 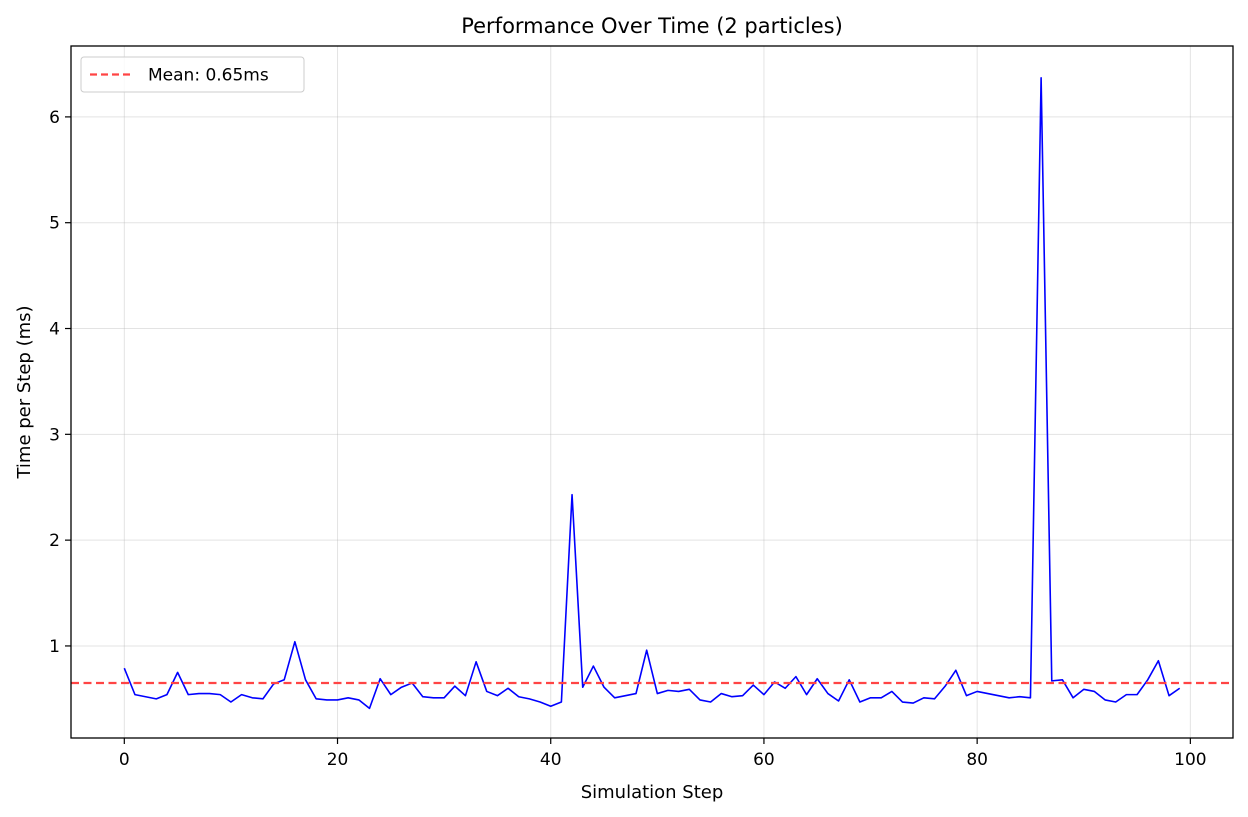 I want to click on x-tick-label: 100, so click(x=1190, y=760).